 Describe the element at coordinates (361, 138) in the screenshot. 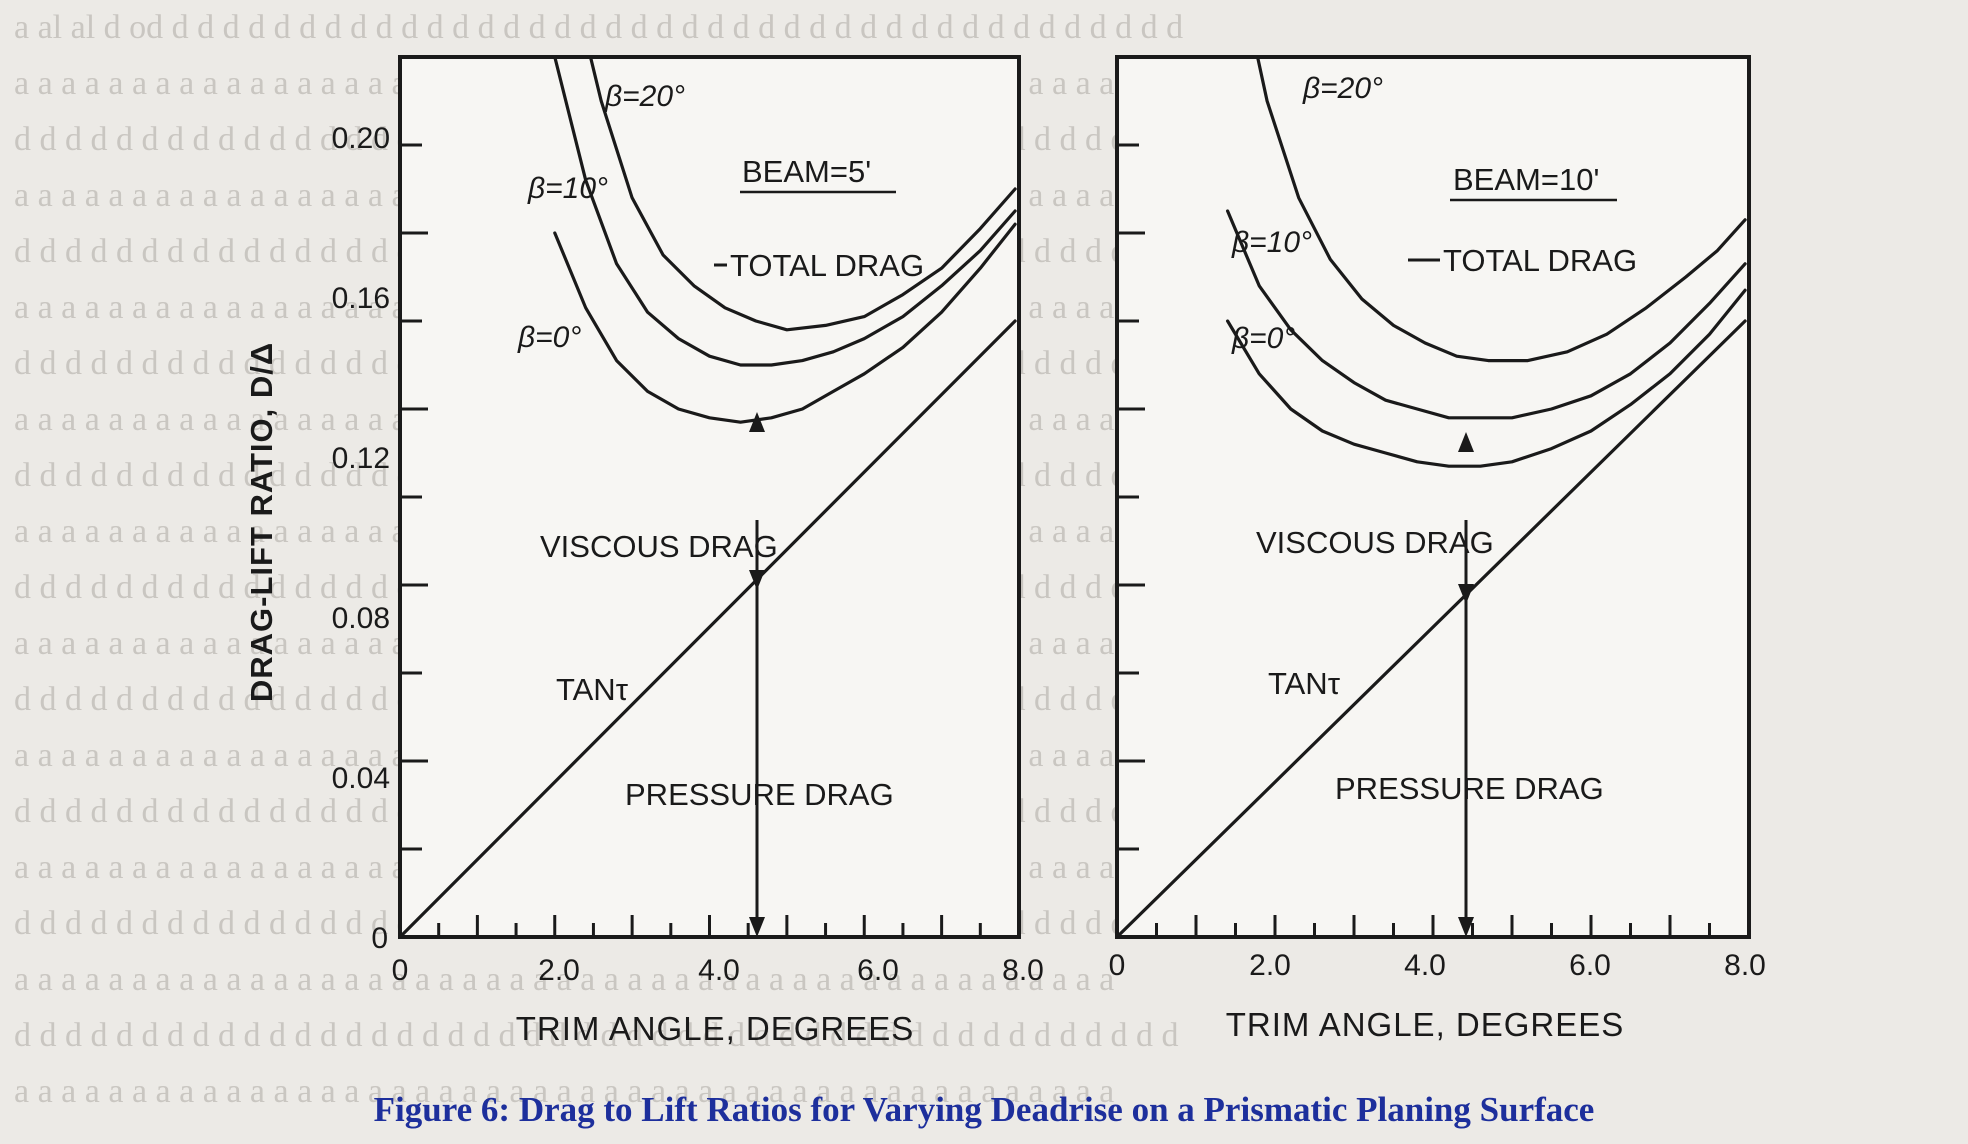

I see `y-tick-label: 0.20` at that location.